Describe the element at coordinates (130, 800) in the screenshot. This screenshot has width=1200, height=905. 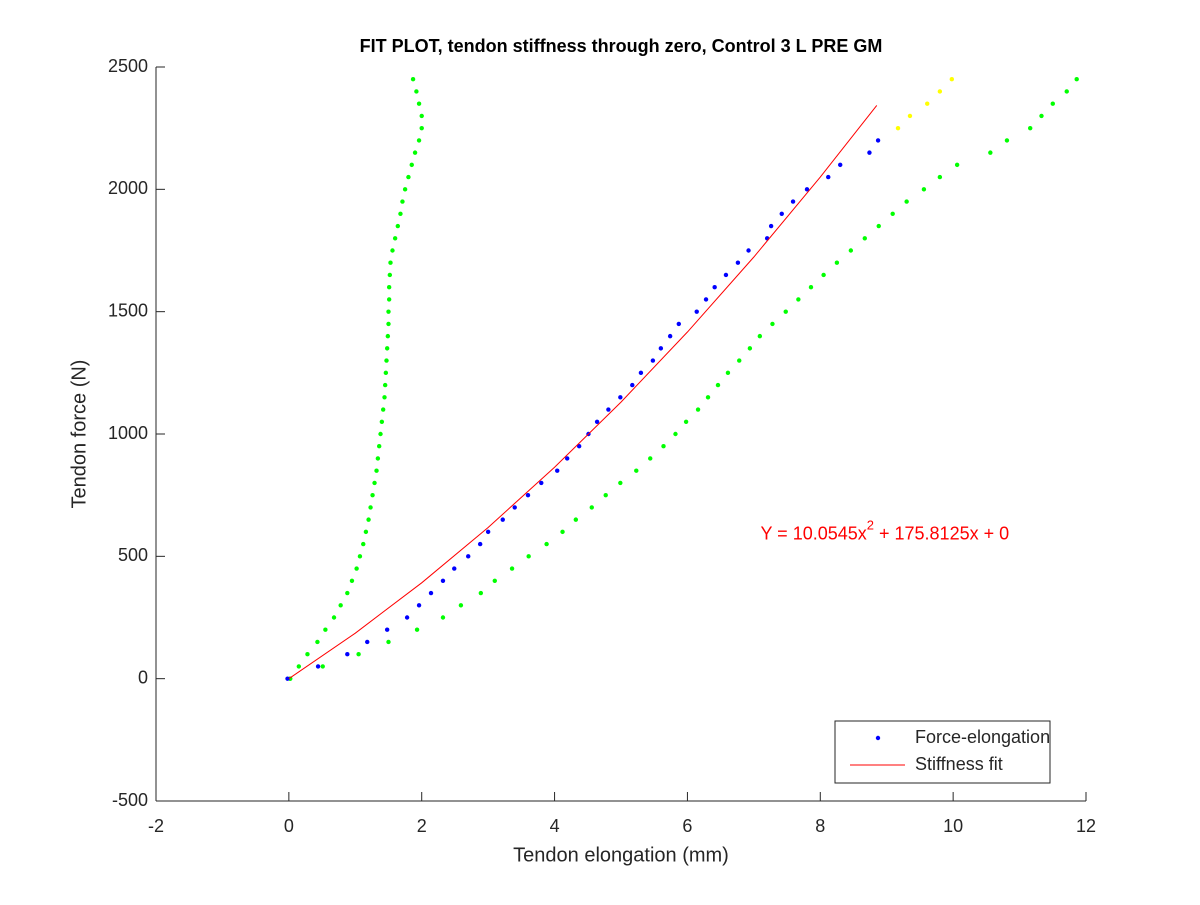
I see `y-tick-label: -500` at that location.